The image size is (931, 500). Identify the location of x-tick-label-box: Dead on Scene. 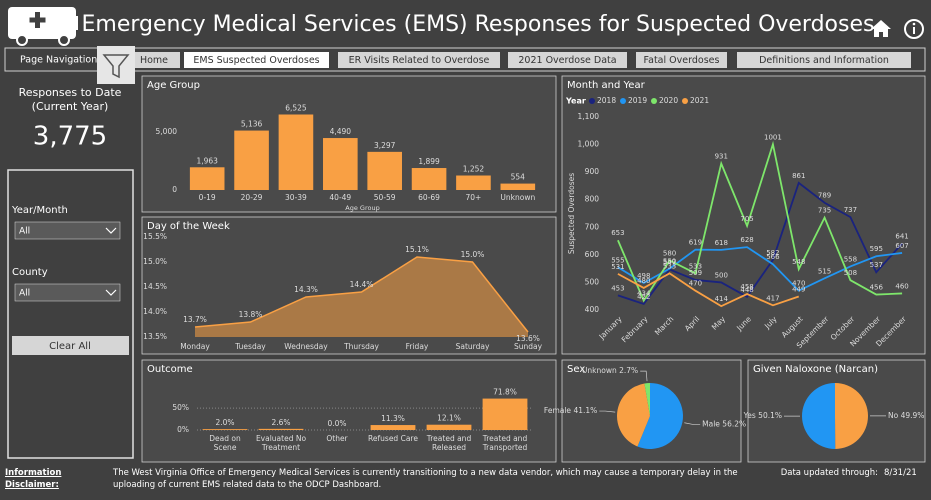
(224, 443).